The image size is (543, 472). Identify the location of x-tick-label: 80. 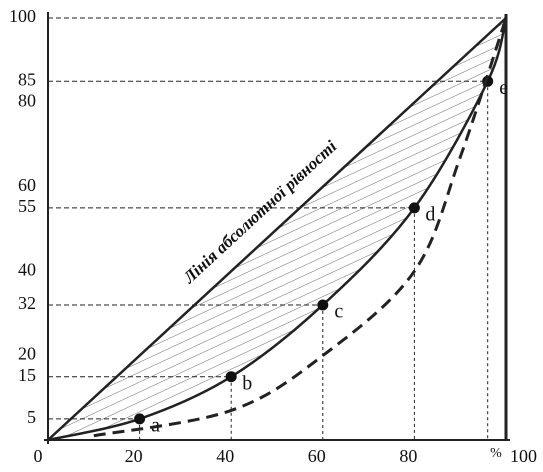
(408, 456).